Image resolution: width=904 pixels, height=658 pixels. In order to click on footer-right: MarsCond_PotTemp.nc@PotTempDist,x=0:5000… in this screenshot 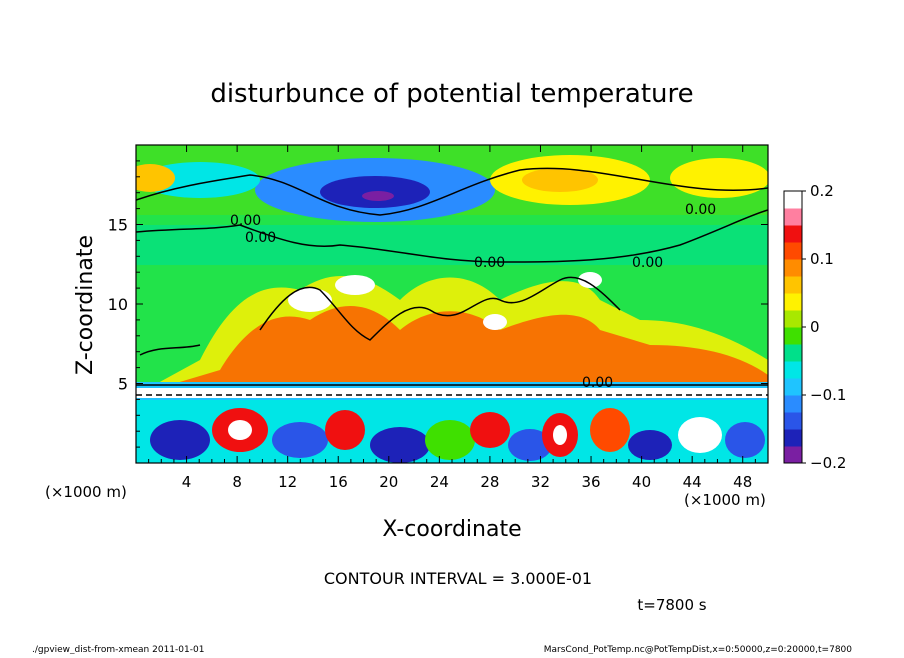, I will do `click(698, 649)`.